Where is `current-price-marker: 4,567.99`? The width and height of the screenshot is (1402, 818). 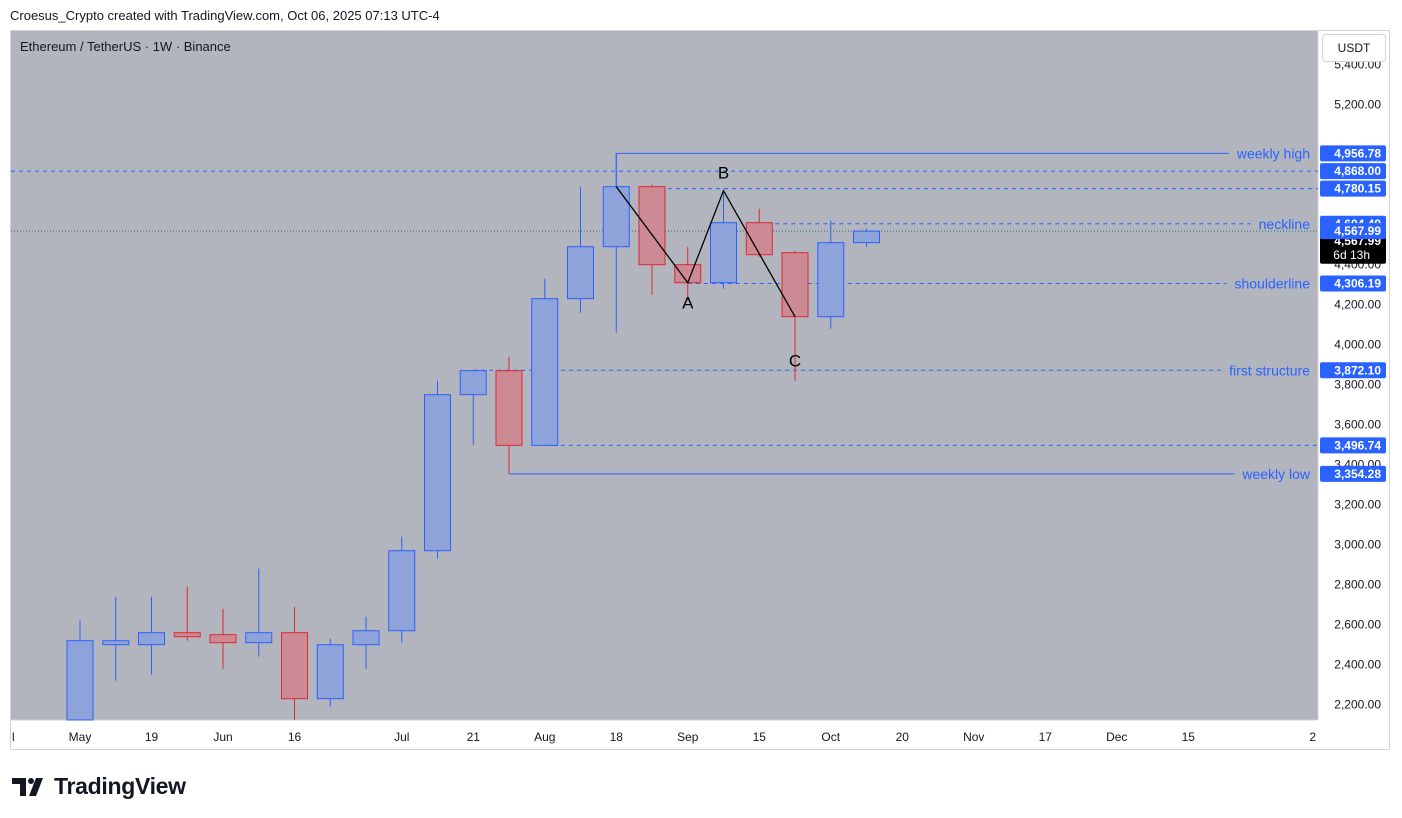
current-price-marker: 4,567.99 is located at coordinates (1353, 231).